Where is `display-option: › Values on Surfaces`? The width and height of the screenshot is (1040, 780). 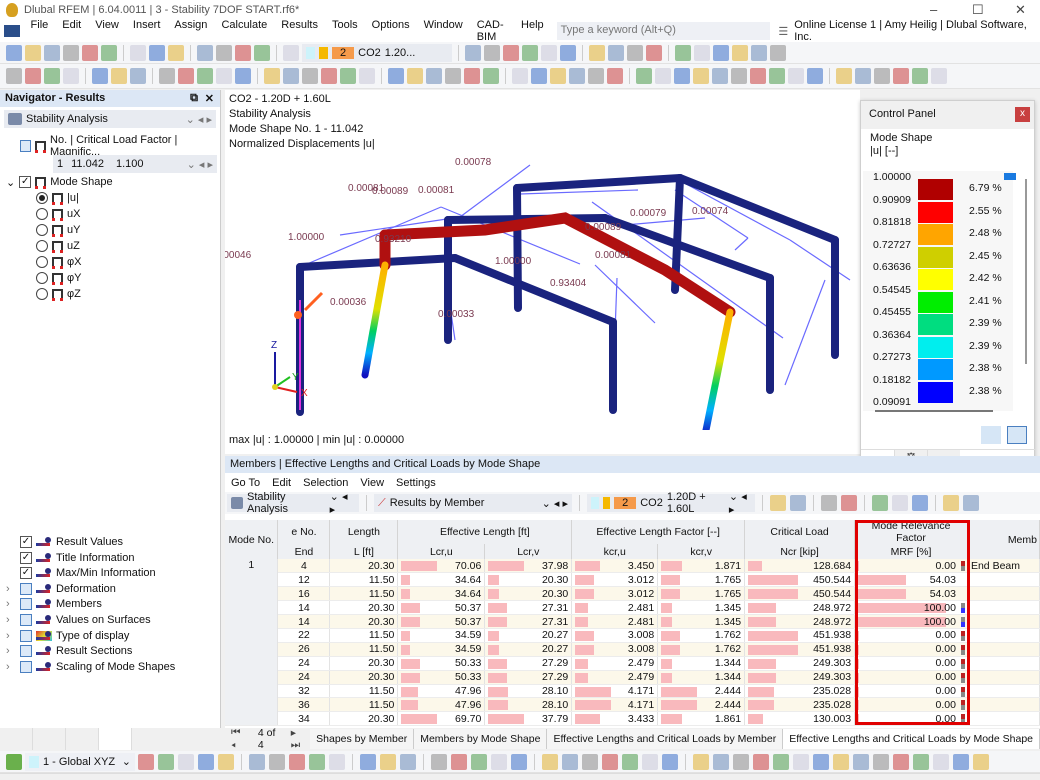 display-option: › Values on Surfaces is located at coordinates (78, 620).